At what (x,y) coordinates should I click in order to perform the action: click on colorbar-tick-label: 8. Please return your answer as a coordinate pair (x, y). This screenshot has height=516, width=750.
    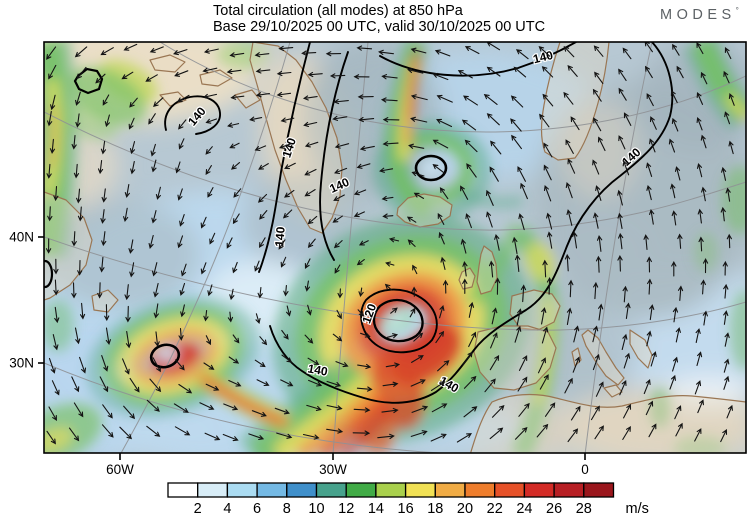
    Looking at the image, I should click on (287, 508).